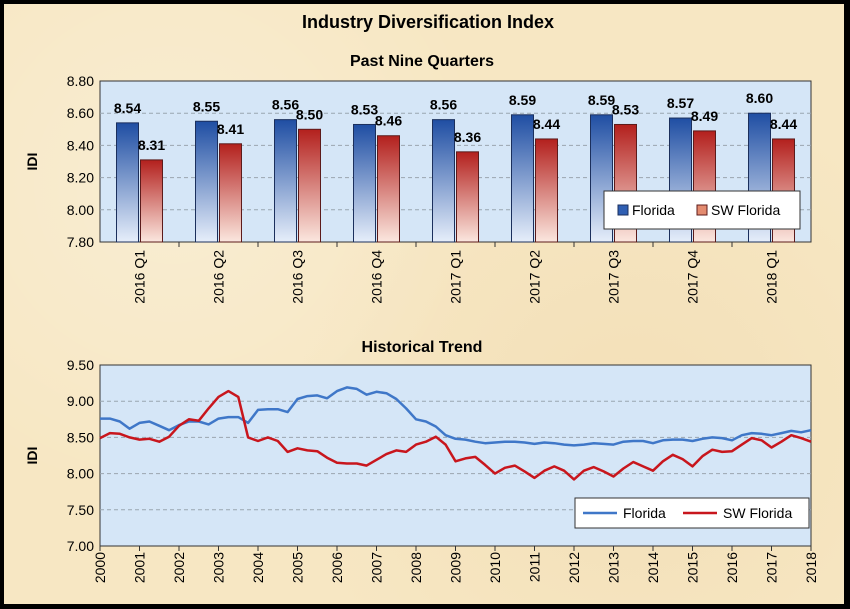  What do you see at coordinates (614, 277) in the screenshot?
I see `bar-x-tick-label: 2017 Q3` at bounding box center [614, 277].